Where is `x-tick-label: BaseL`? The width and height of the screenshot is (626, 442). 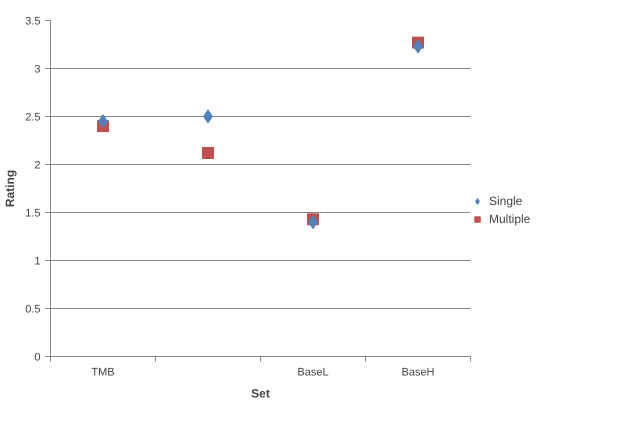
x-tick-label: BaseL is located at coordinates (313, 372).